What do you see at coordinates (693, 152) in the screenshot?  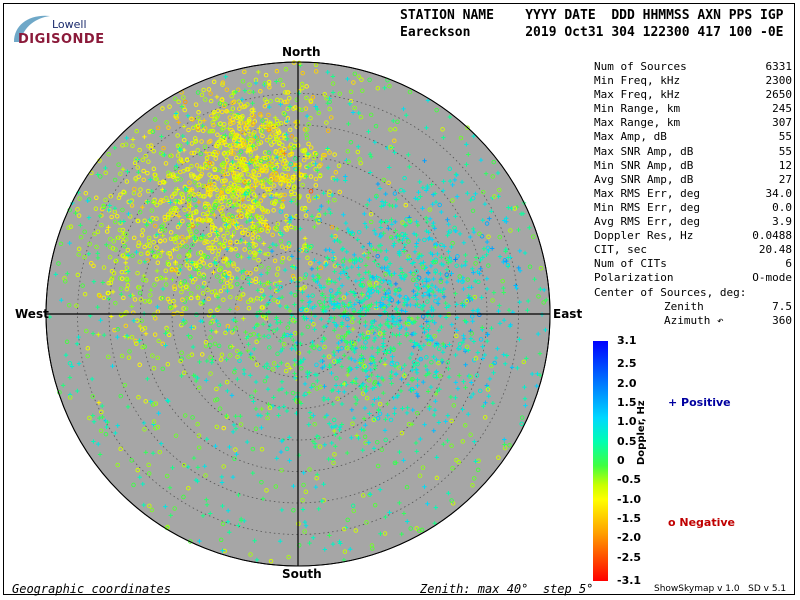 I see `stat-row: Max SNR Amp, dB 55` at bounding box center [693, 152].